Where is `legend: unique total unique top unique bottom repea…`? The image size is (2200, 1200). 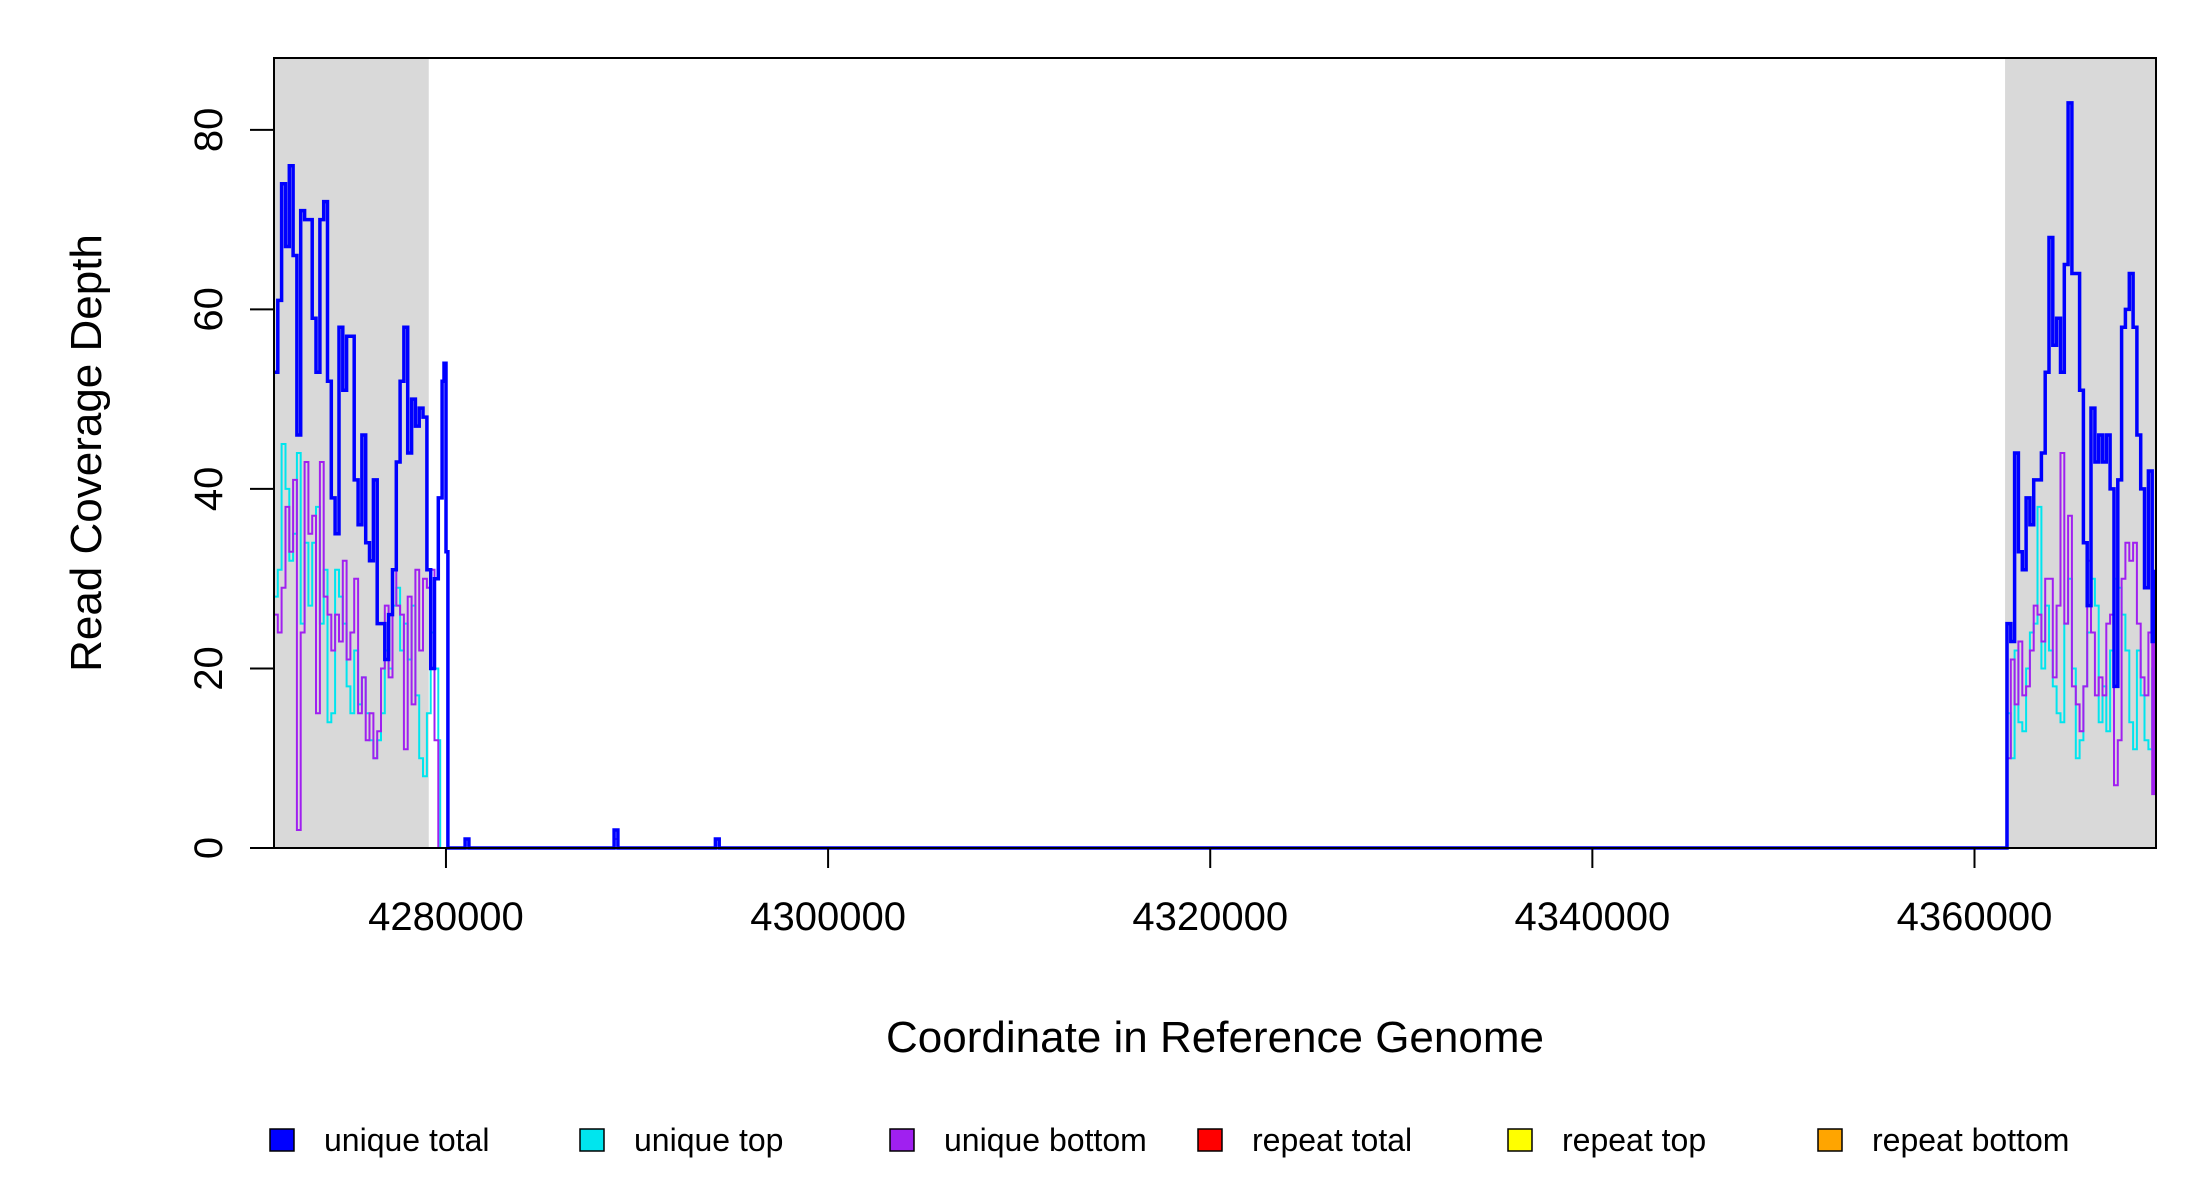 legend: unique total unique top unique bottom repea… is located at coordinates (1169, 1140).